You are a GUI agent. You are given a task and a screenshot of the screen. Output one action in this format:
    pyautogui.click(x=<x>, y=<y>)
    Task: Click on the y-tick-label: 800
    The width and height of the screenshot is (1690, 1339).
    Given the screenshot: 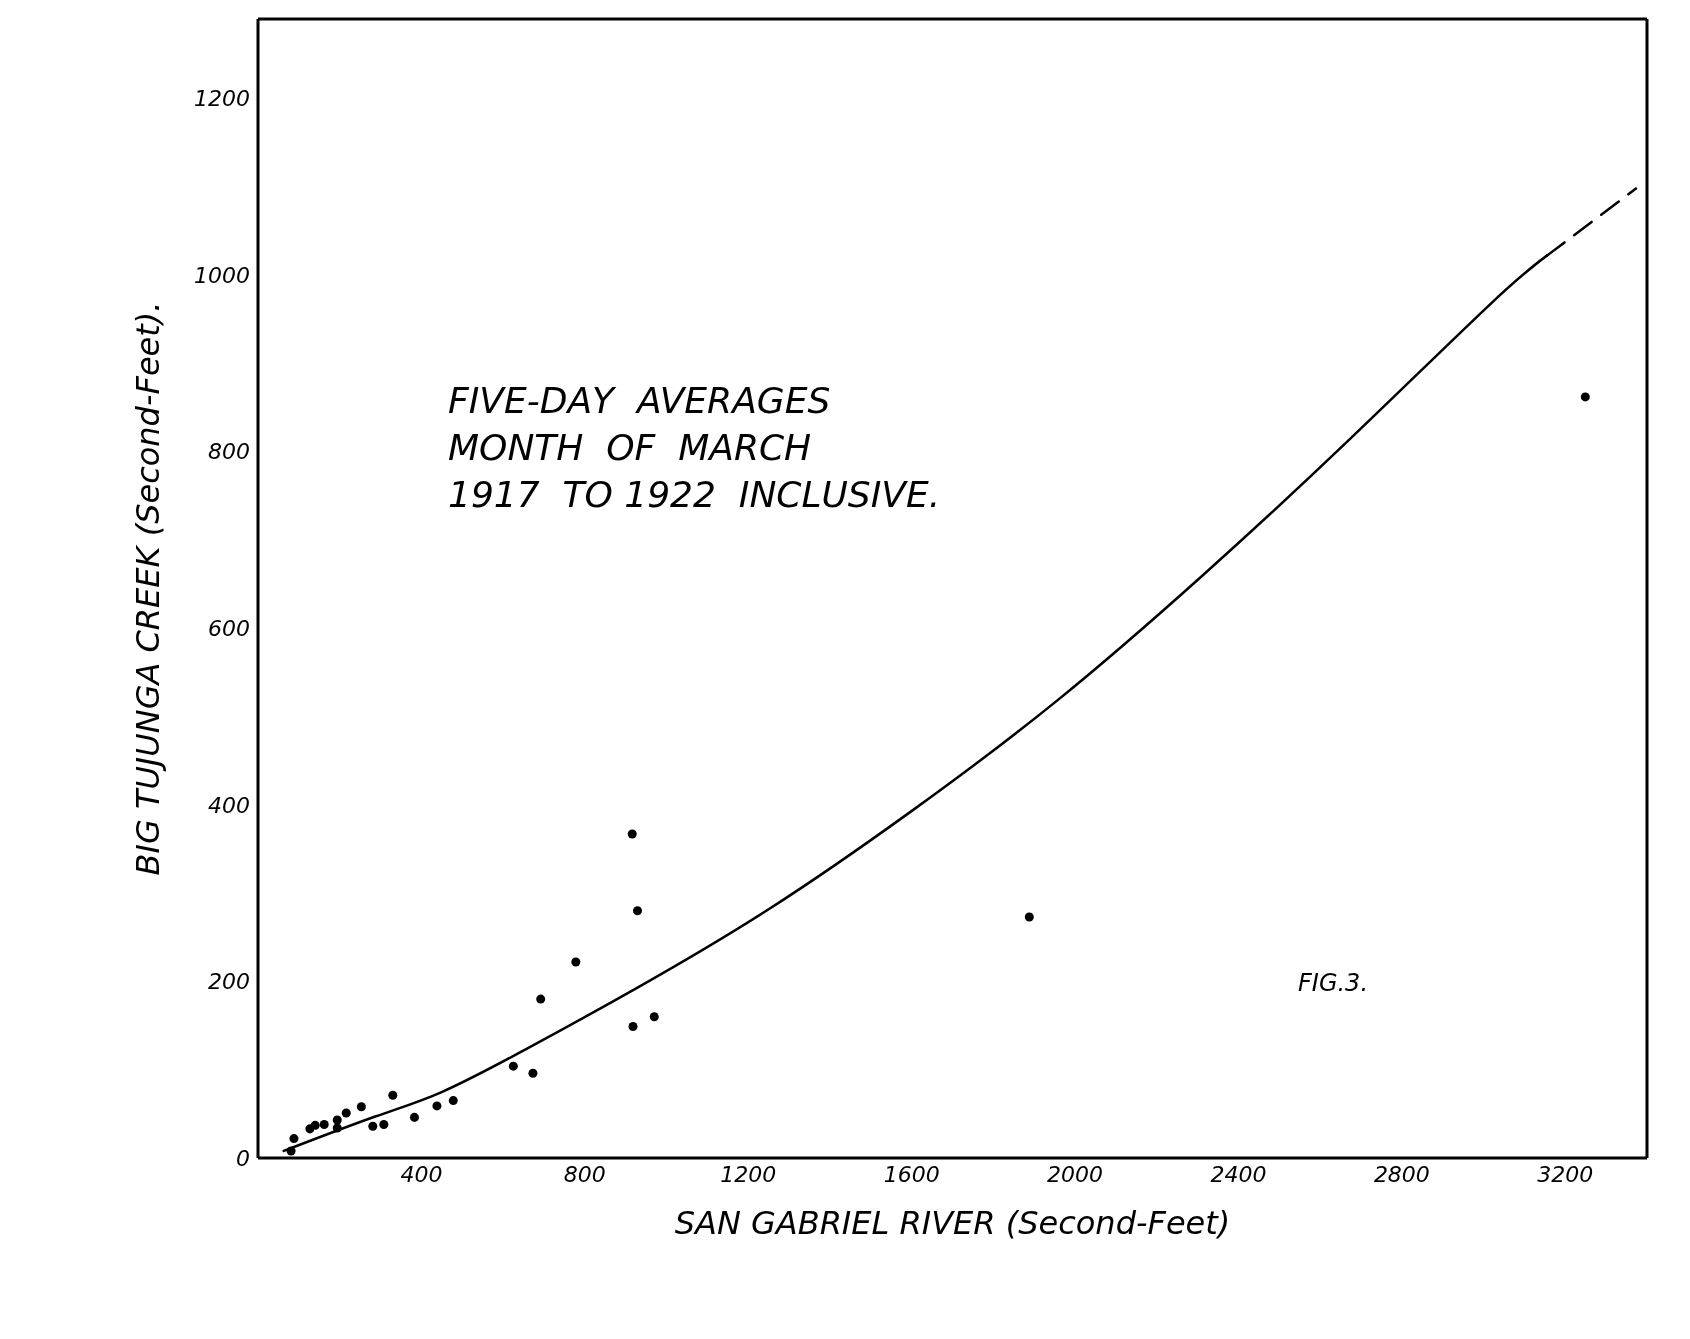 What is the action you would take?
    pyautogui.click(x=229, y=452)
    